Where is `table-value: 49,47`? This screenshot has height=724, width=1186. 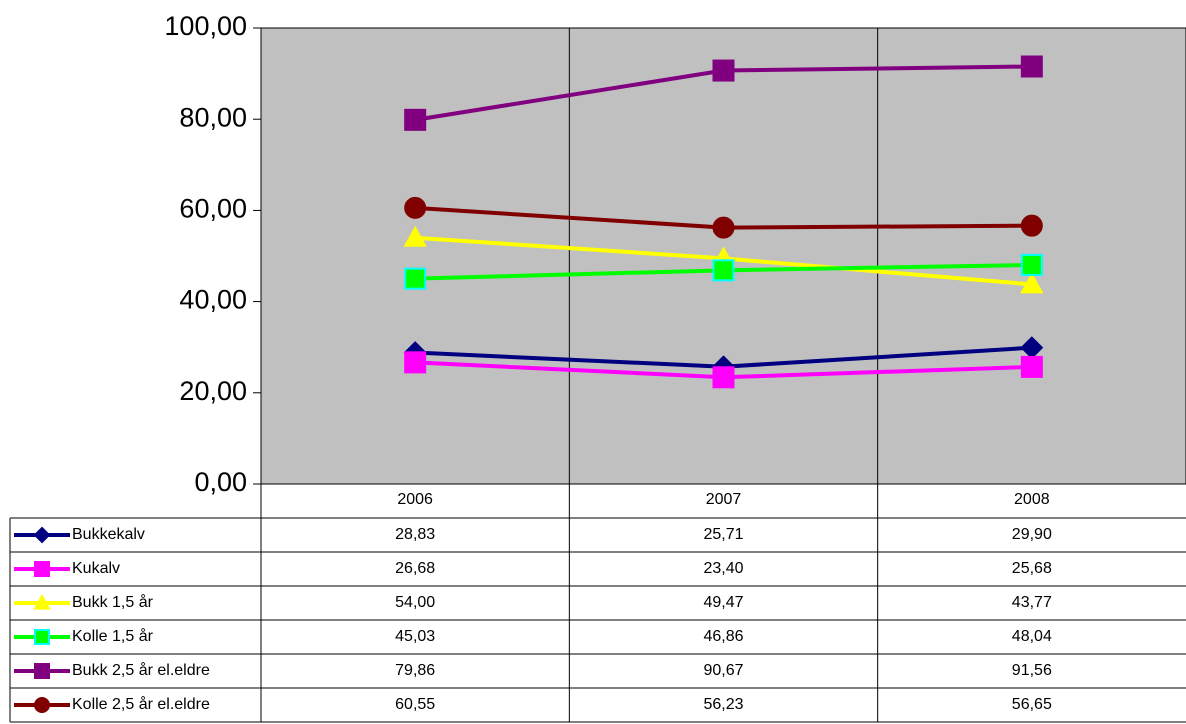
table-value: 49,47 is located at coordinates (723, 602).